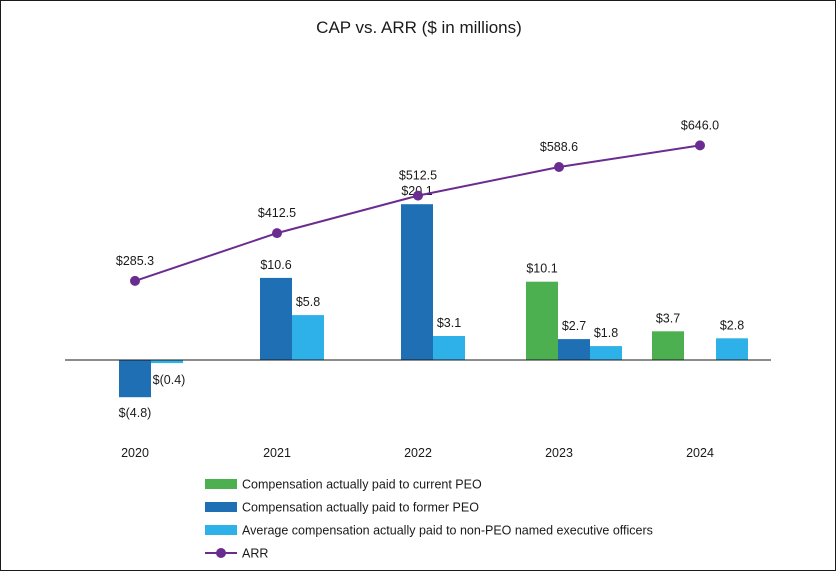 This screenshot has height=572, width=836. I want to click on x-tick-2024: 2024, so click(700, 453).